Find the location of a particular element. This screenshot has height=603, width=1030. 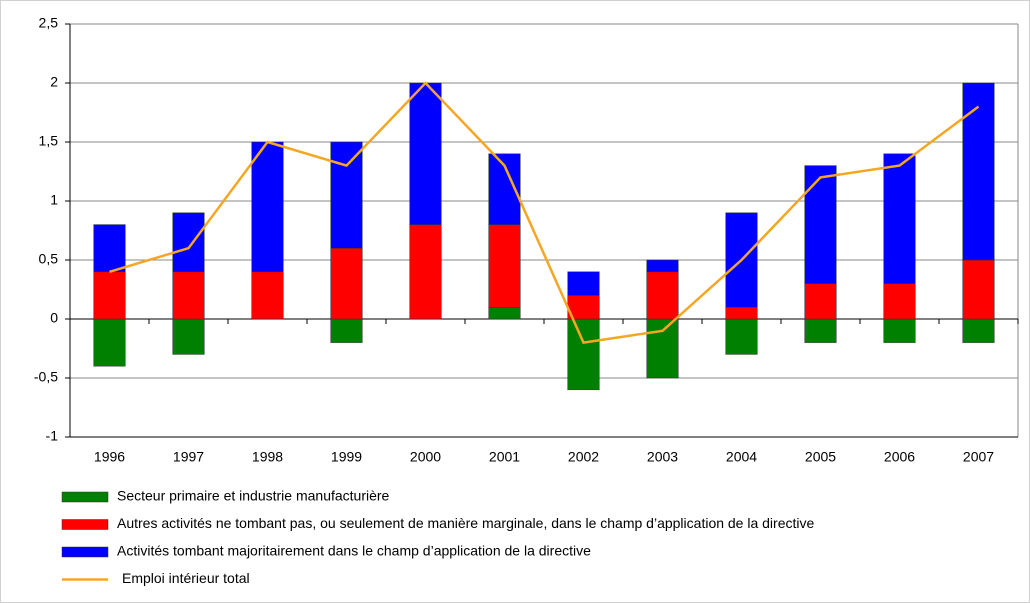

y-tick-label: -1 is located at coordinates (52, 436).